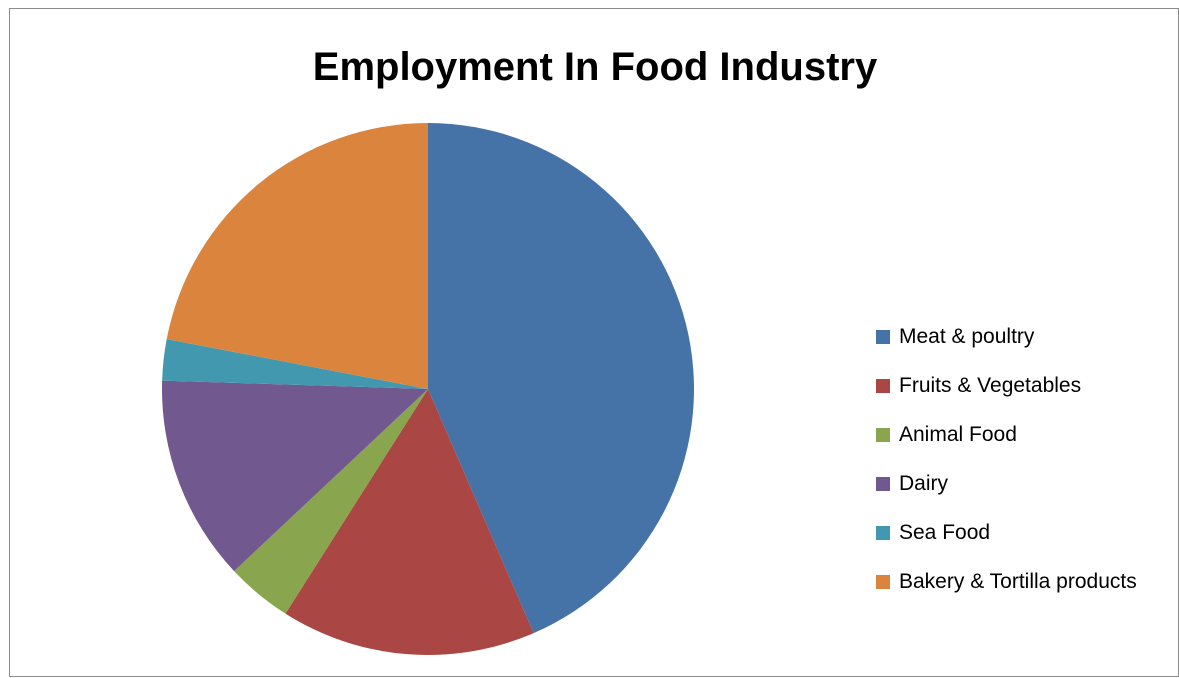  I want to click on legend-item-animal-food: Animal Food, so click(1006, 434).